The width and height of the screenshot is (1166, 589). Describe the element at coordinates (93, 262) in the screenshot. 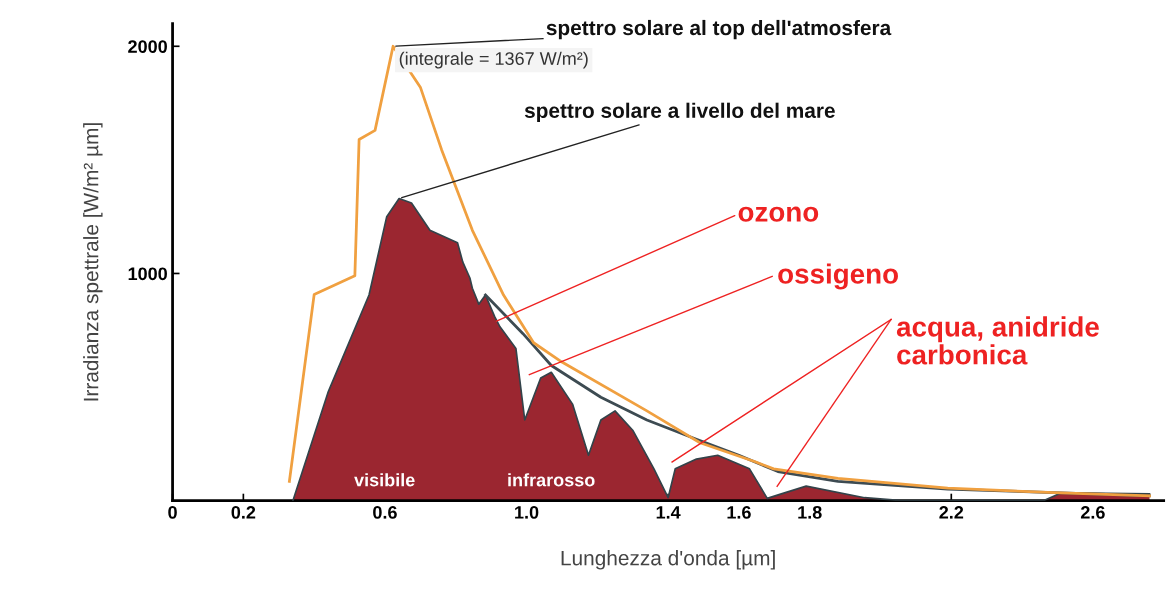

I see `y-axis-title: Irradianza spettrale [W/m² µm]` at that location.